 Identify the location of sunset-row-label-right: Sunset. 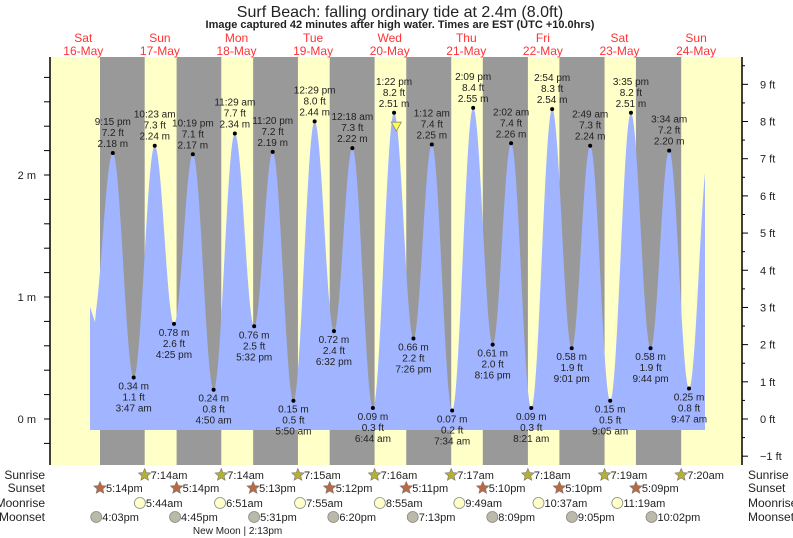
(767, 488).